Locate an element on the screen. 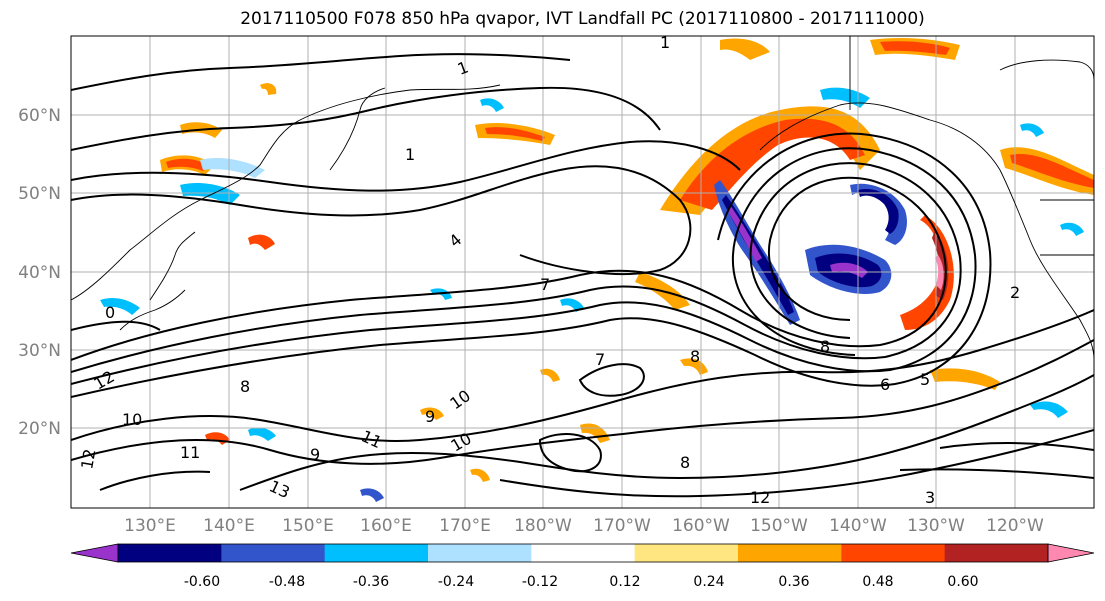  colorbar-tick-label: 0.12 is located at coordinates (624, 582).